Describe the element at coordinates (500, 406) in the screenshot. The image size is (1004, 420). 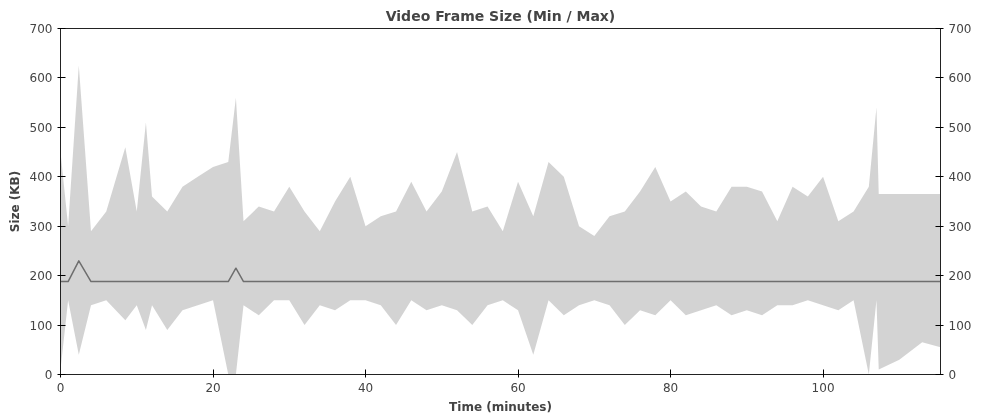
I see `x-axis-title: Time (minutes)` at that location.